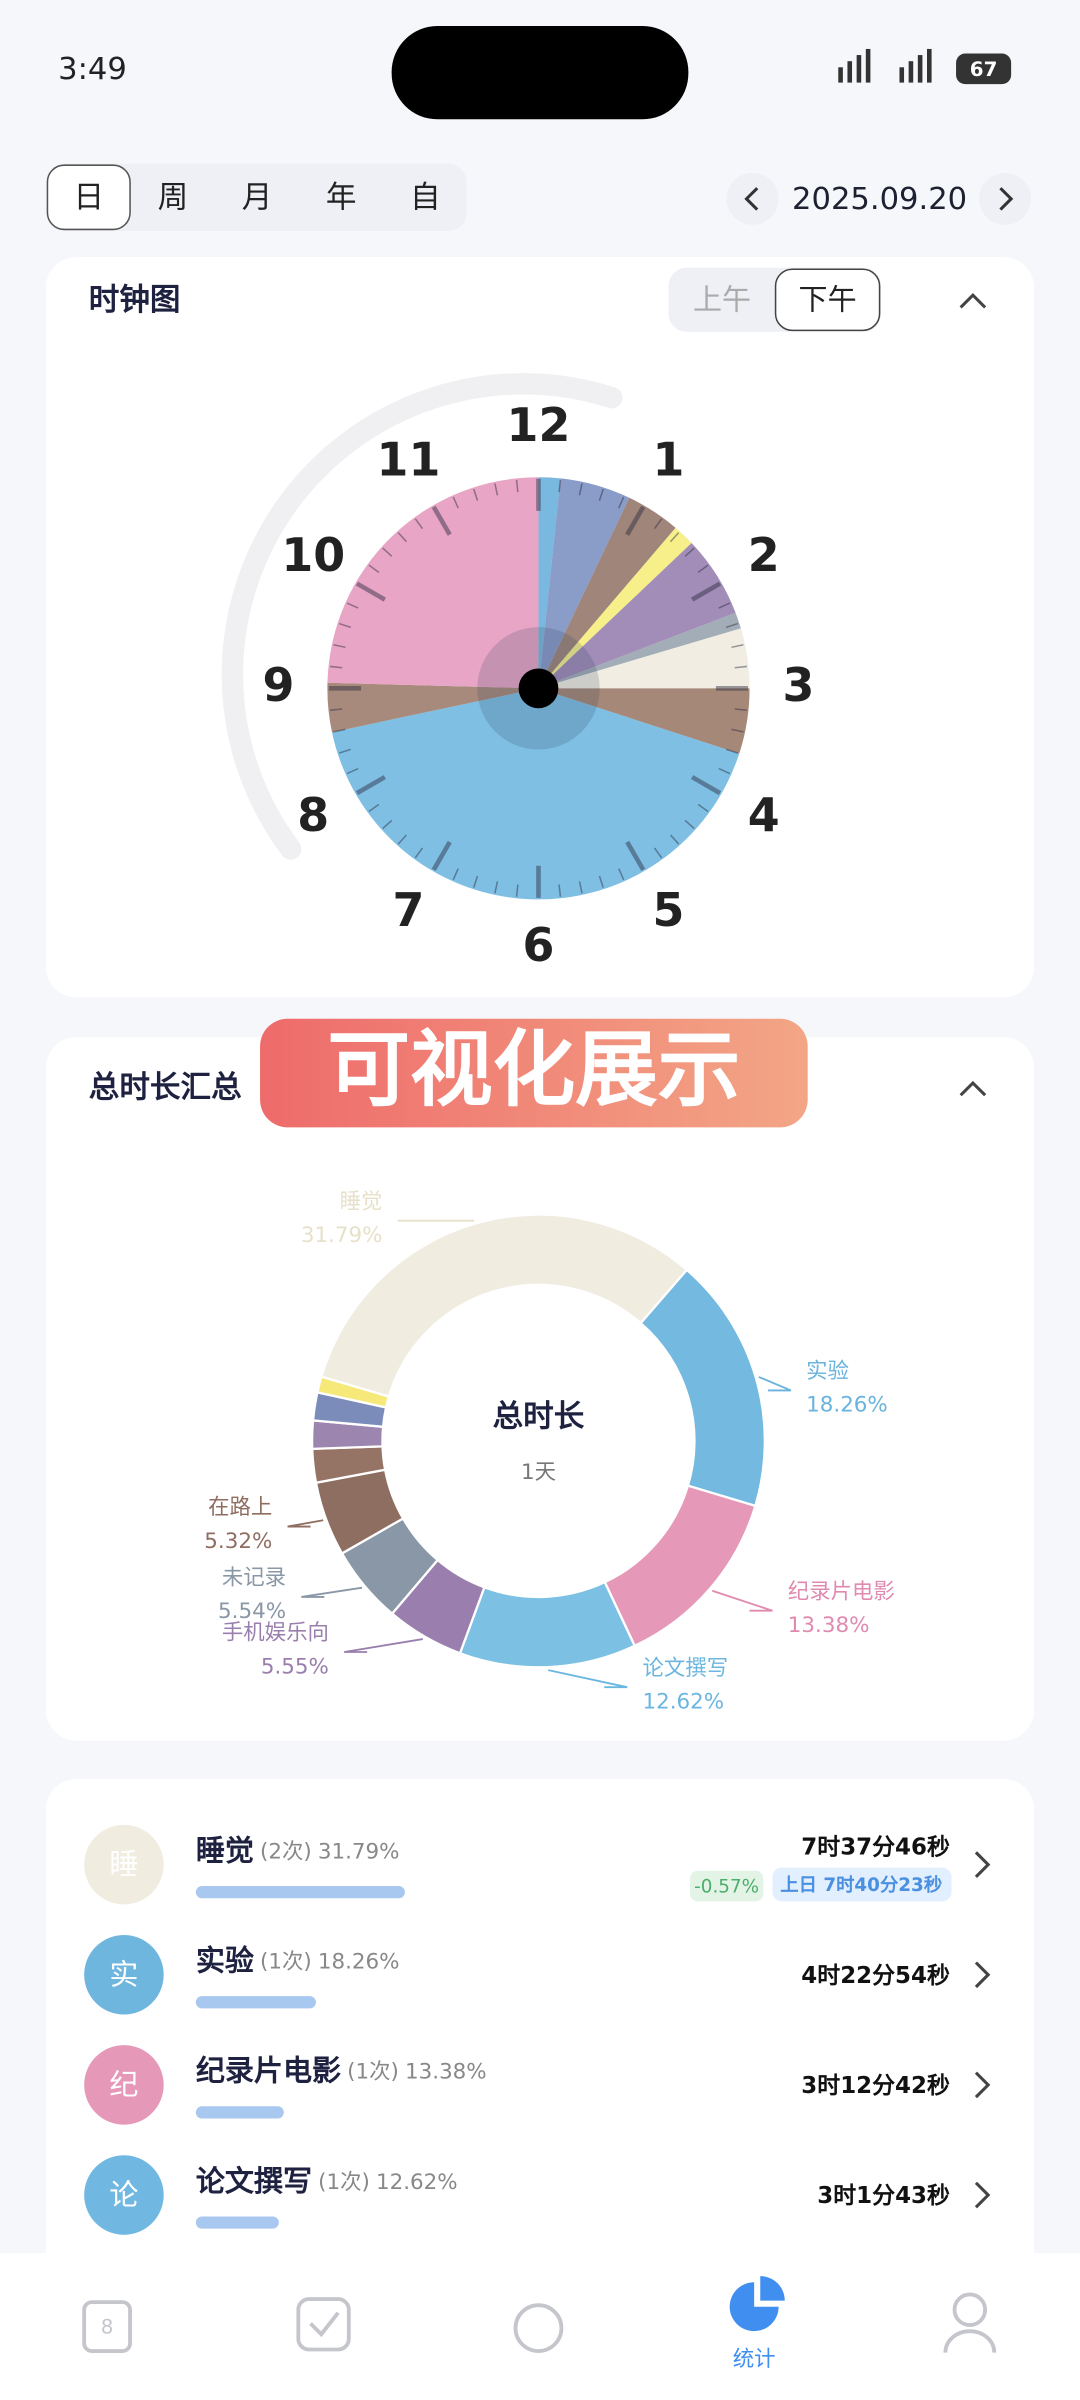 The height and width of the screenshot is (2400, 1080). I want to click on tab-label: 年, so click(341, 197).